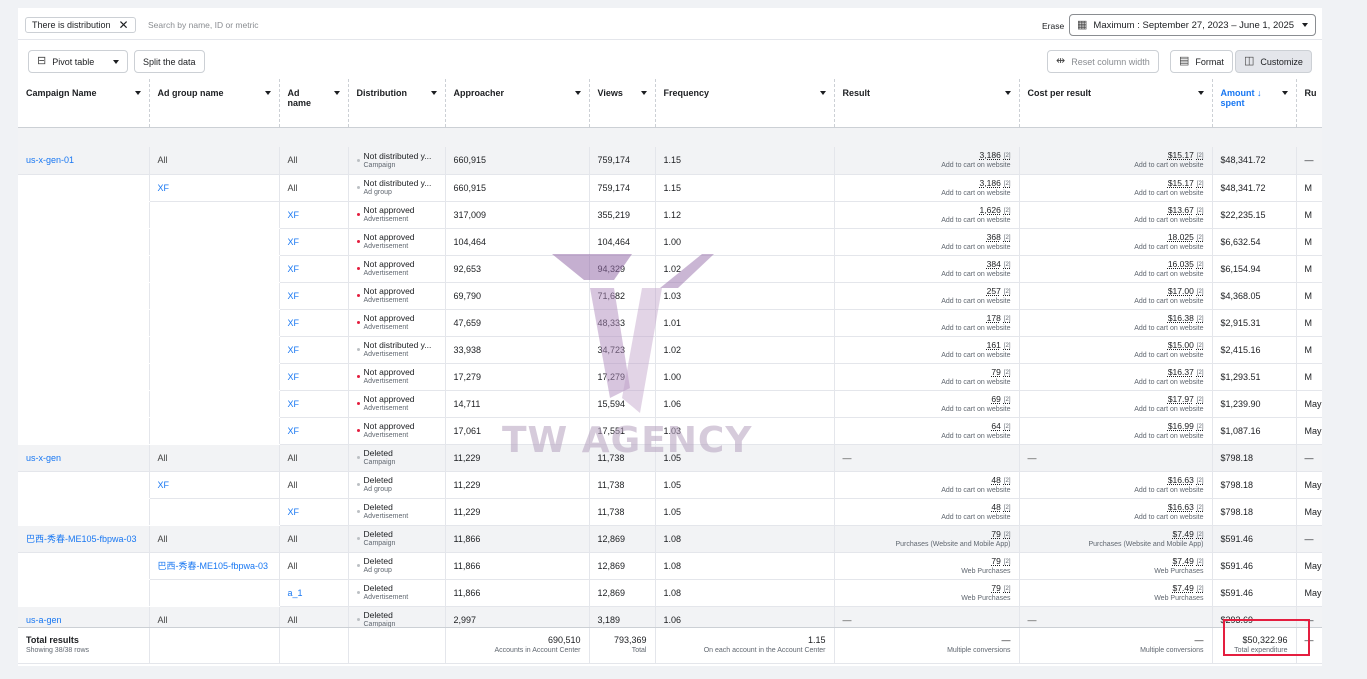 This screenshot has height=679, width=1367. I want to click on campaign-cell: us-x-gen-01, so click(83, 161).